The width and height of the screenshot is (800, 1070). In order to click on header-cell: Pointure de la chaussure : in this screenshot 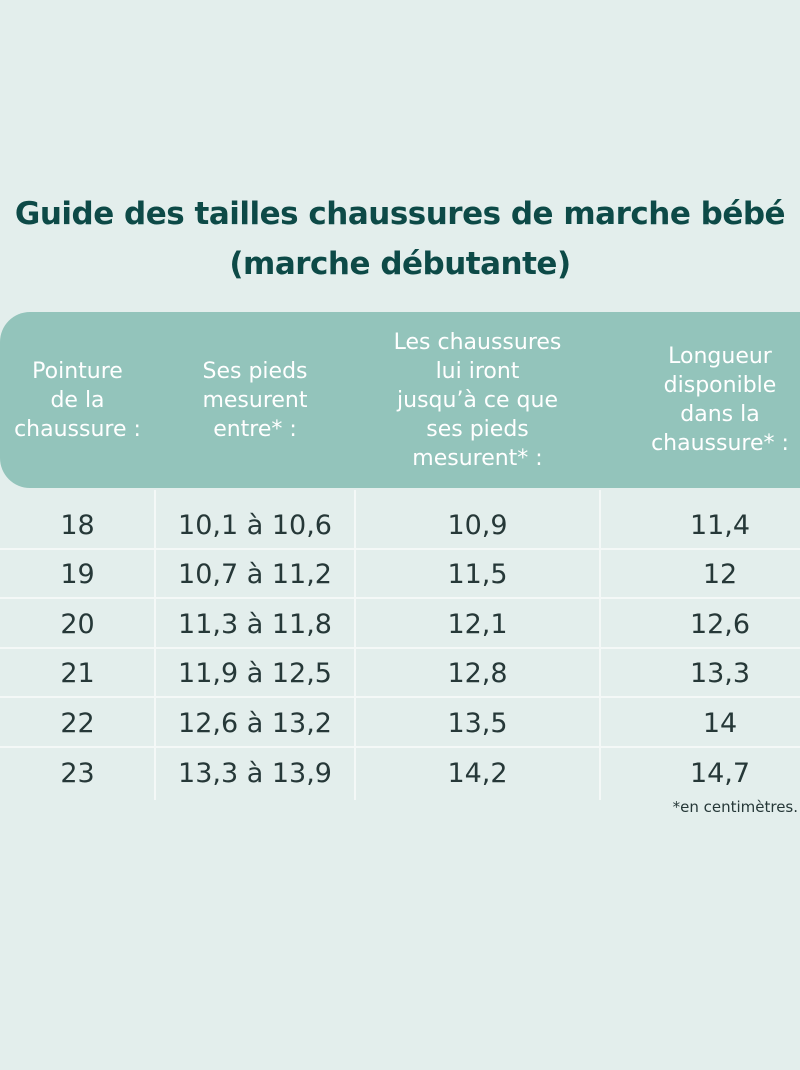, I will do `click(77, 400)`.